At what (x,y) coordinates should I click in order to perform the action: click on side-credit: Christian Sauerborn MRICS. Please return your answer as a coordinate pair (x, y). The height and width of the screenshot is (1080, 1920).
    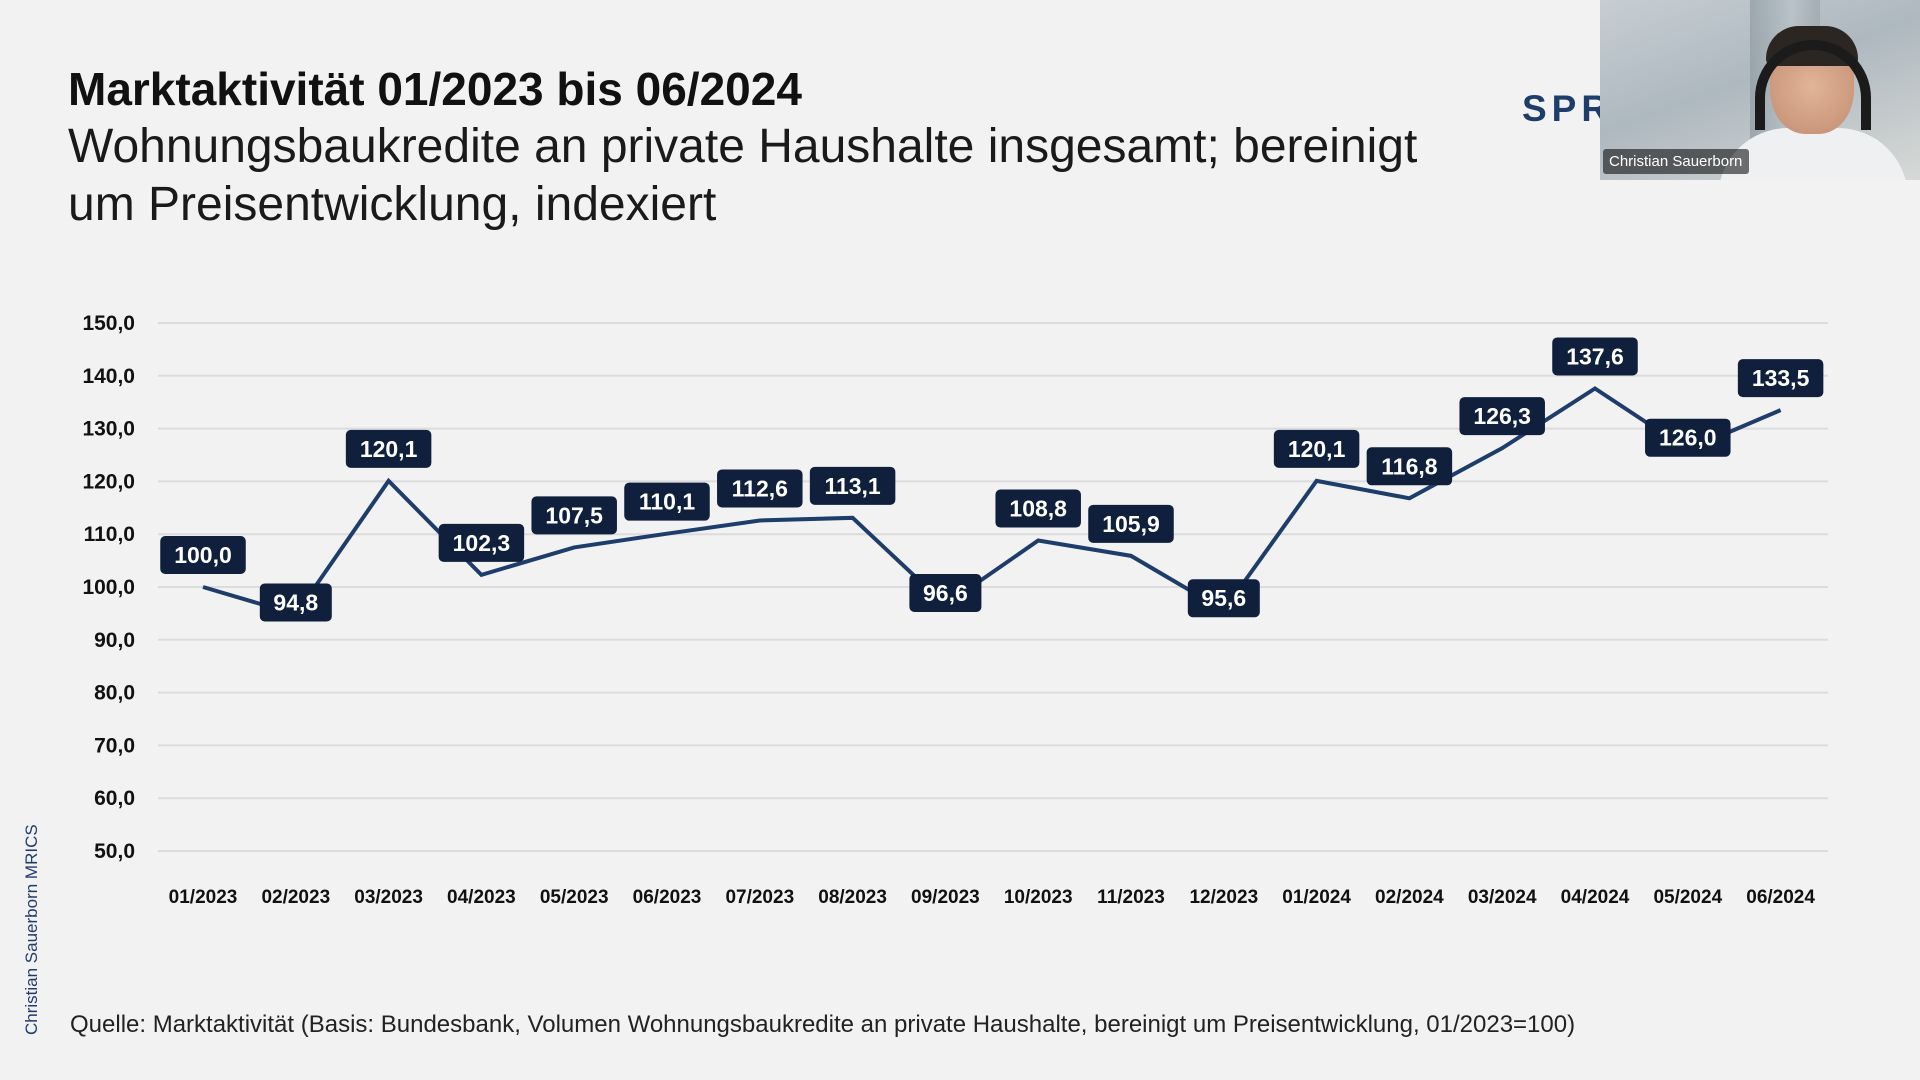
    Looking at the image, I should click on (31, 929).